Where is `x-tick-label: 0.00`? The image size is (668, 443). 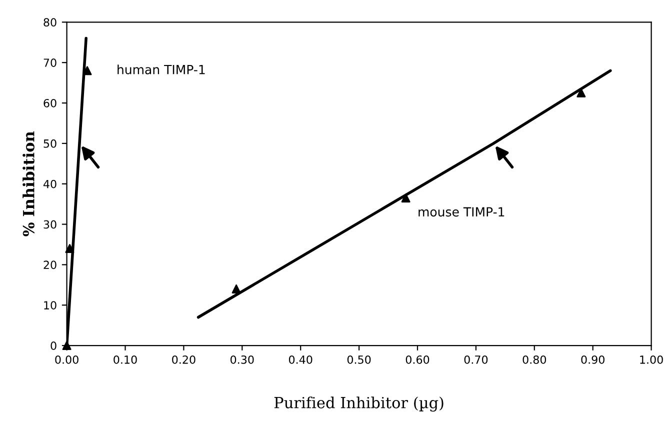
x-tick-label: 0.00 is located at coordinates (66, 359).